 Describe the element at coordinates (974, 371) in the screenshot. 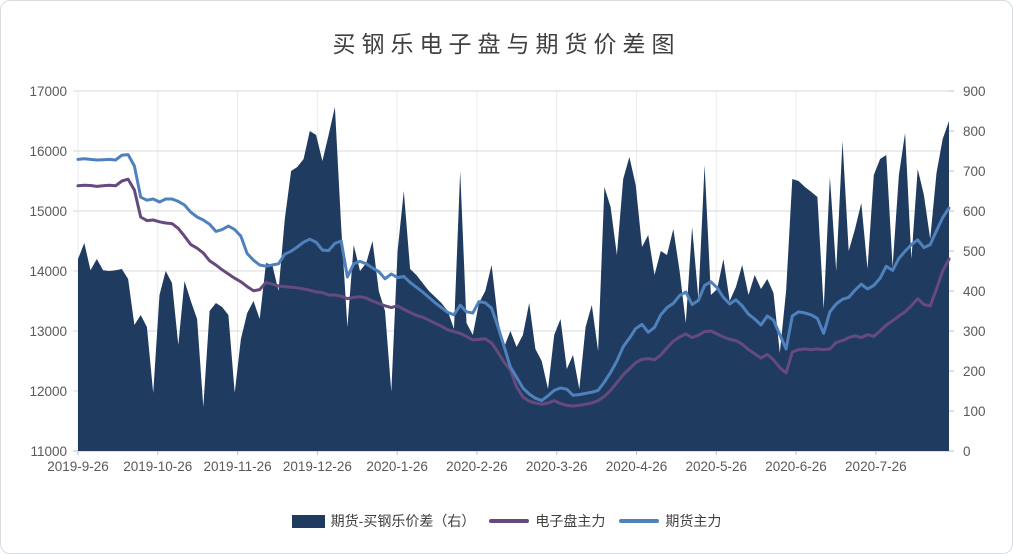

I see `right-axis-label: 200` at that location.